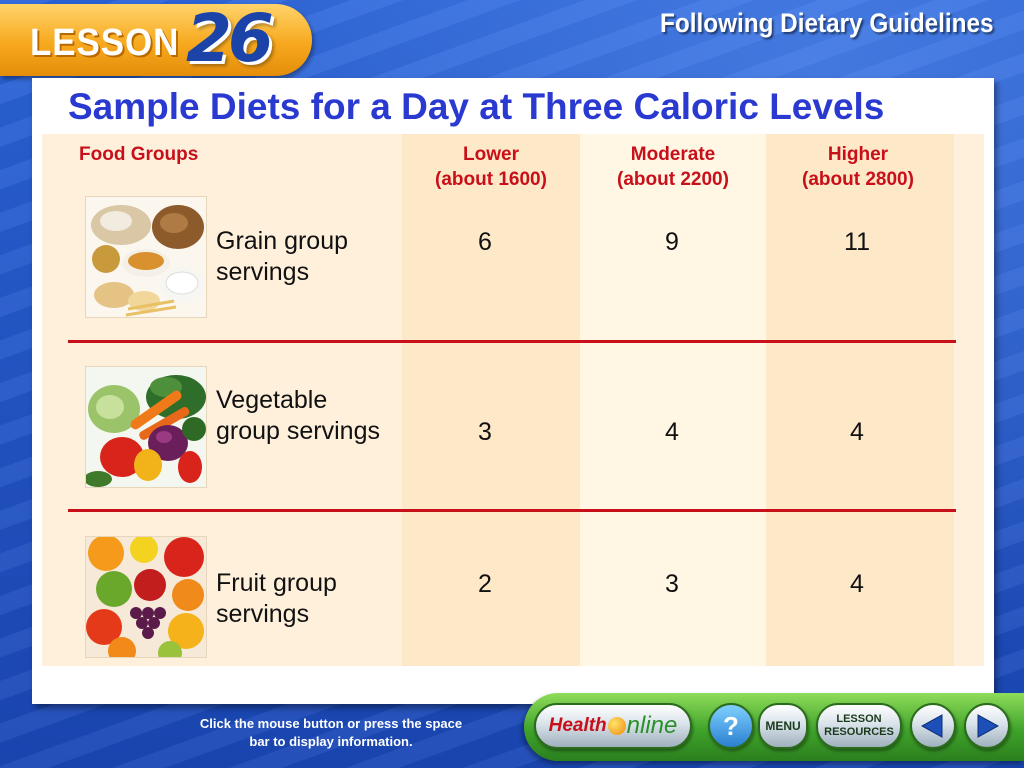  Describe the element at coordinates (491, 400) in the screenshot. I see `column-band-lower` at that location.